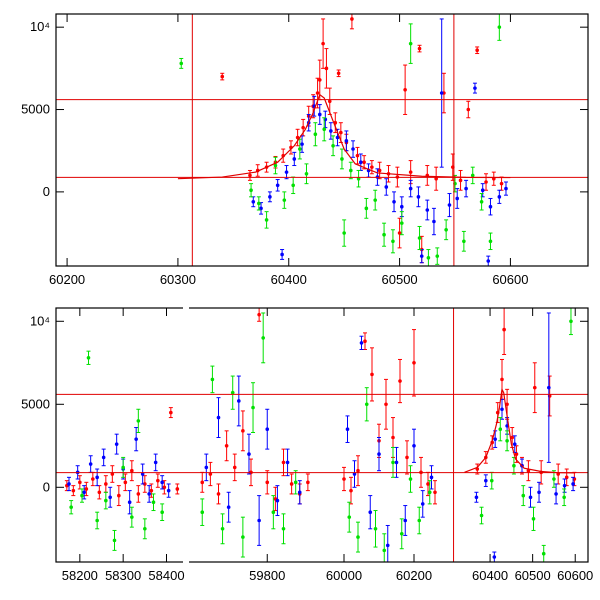 This screenshot has width=600, height=600. I want to click on x-tick-label: 58200, so click(80, 575).